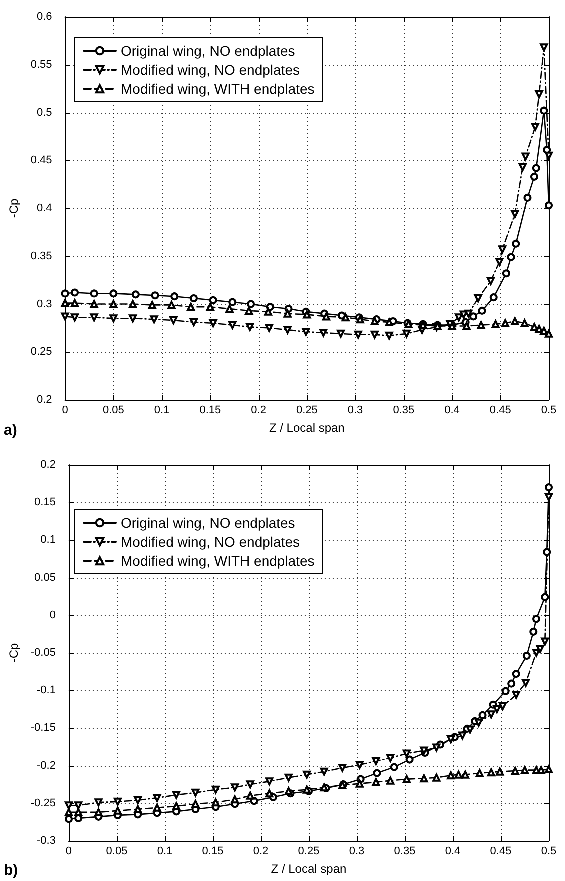 This screenshot has height=881, width=565. What do you see at coordinates (41, 160) in the screenshot?
I see `y-tick-label: 0.45` at bounding box center [41, 160].